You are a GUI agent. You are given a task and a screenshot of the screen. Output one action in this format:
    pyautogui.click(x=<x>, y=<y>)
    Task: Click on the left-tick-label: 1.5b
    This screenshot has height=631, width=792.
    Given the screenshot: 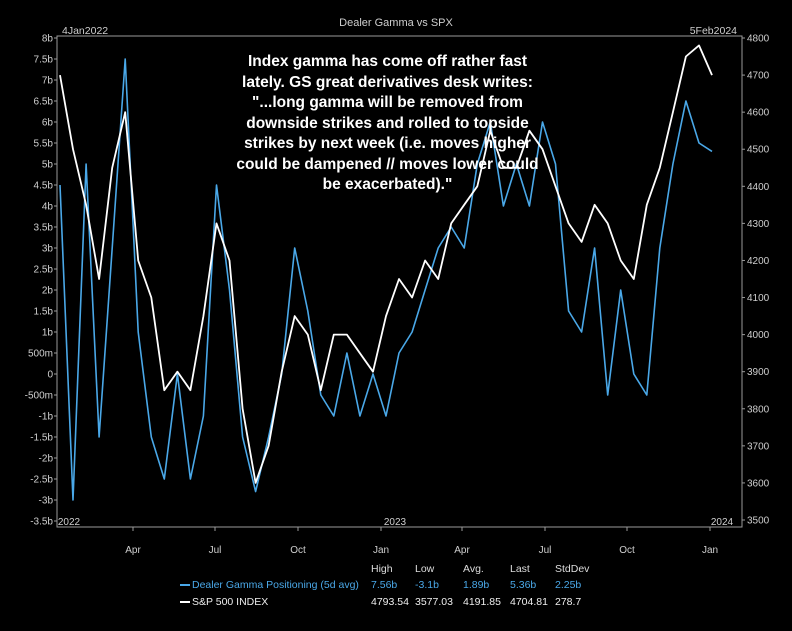 What is the action you would take?
    pyautogui.click(x=44, y=312)
    